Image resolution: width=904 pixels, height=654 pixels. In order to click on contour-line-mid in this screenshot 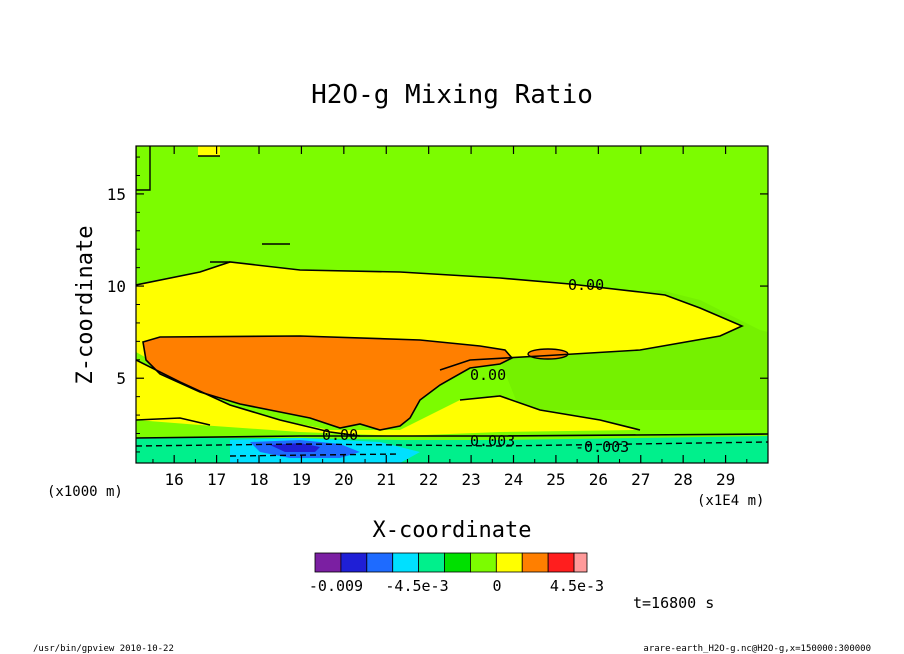, I will do `click(388, 398)`.